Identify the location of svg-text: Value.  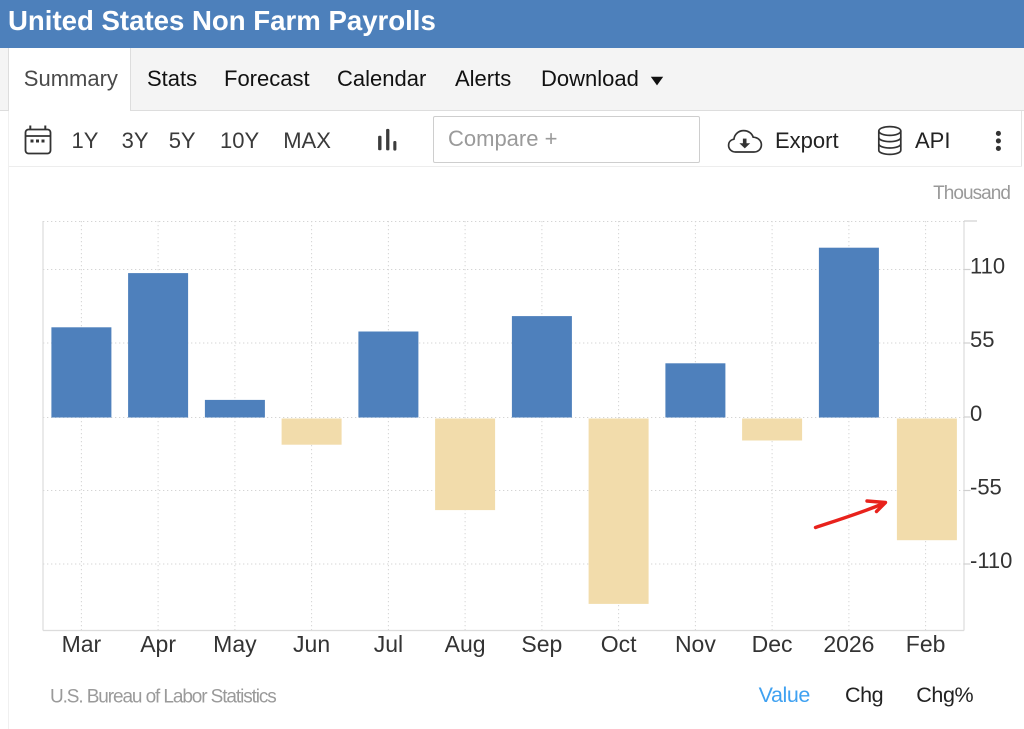
(784, 695).